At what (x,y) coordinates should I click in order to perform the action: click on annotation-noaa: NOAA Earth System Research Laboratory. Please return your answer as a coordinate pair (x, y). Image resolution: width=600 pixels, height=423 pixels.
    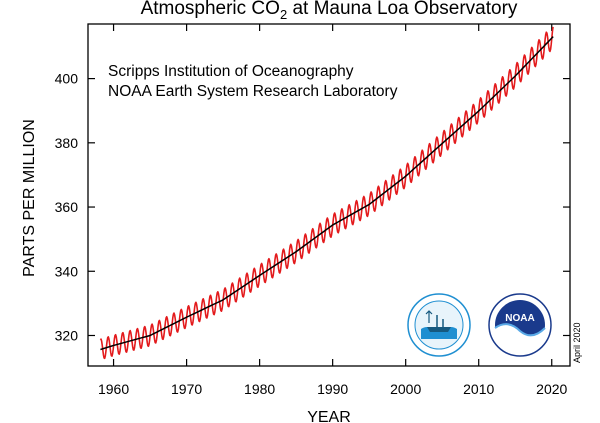
    Looking at the image, I should click on (253, 91).